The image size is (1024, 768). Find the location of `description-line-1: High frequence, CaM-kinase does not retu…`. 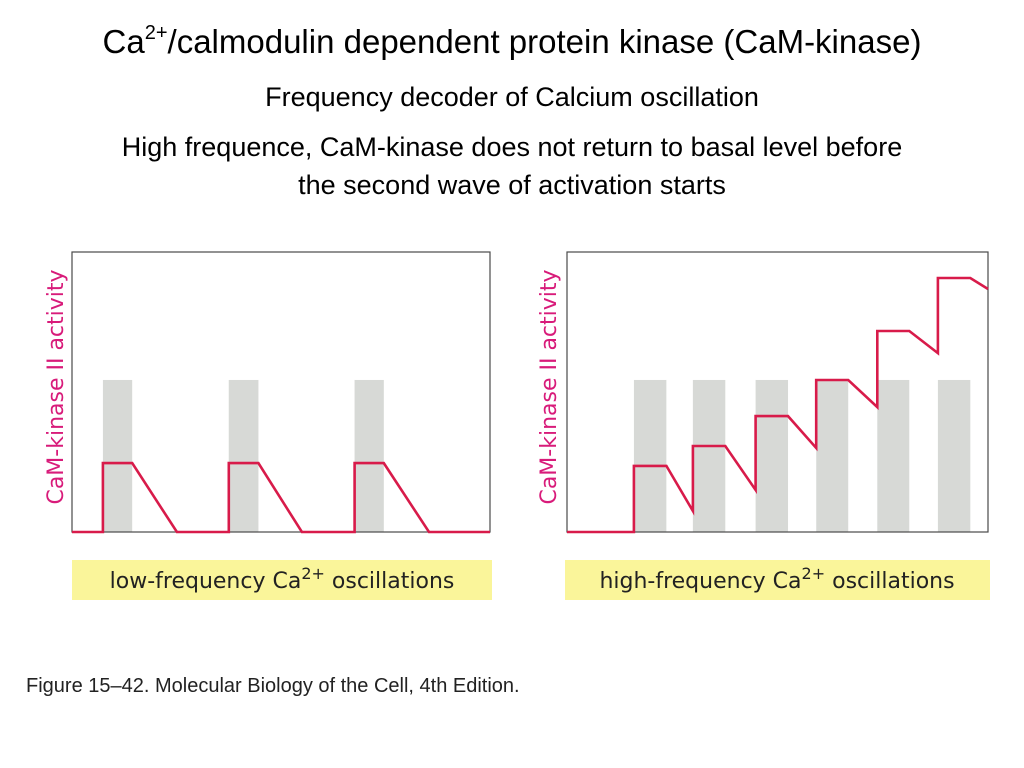

description-line-1: High frequence, CaM-kinase does not retu… is located at coordinates (512, 147).